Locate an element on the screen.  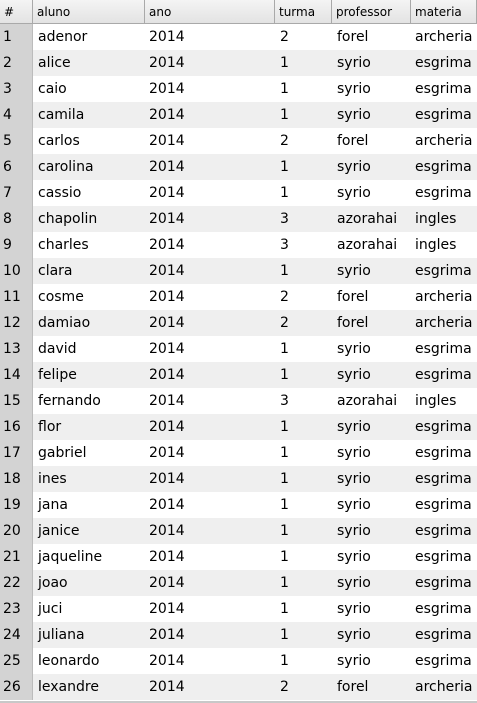
row-number-cell: 12 is located at coordinates (16, 323).